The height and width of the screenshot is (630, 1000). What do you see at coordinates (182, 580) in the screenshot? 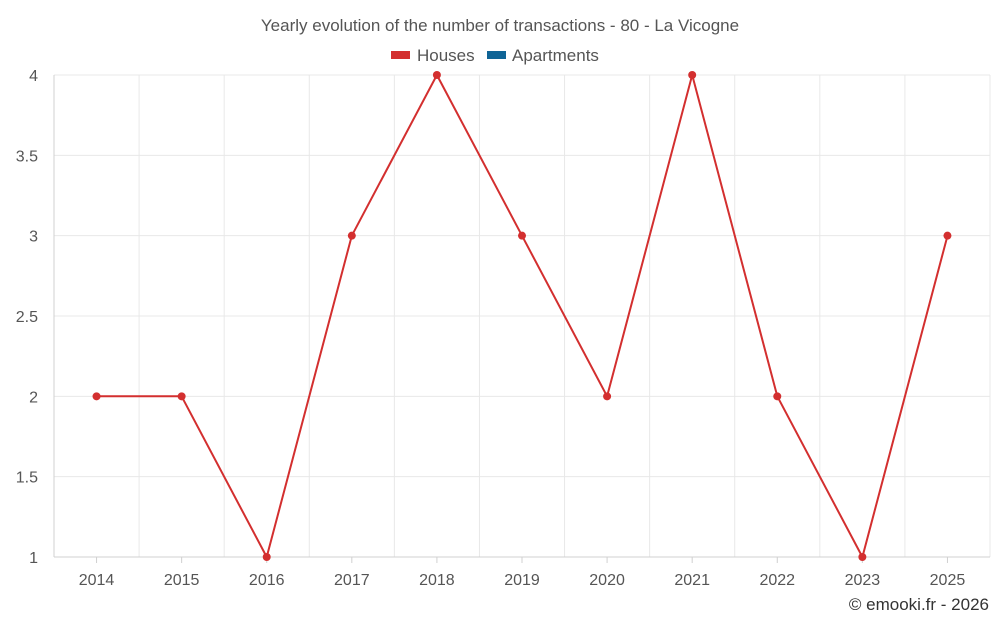
I see `x-tick-label: 2015` at bounding box center [182, 580].